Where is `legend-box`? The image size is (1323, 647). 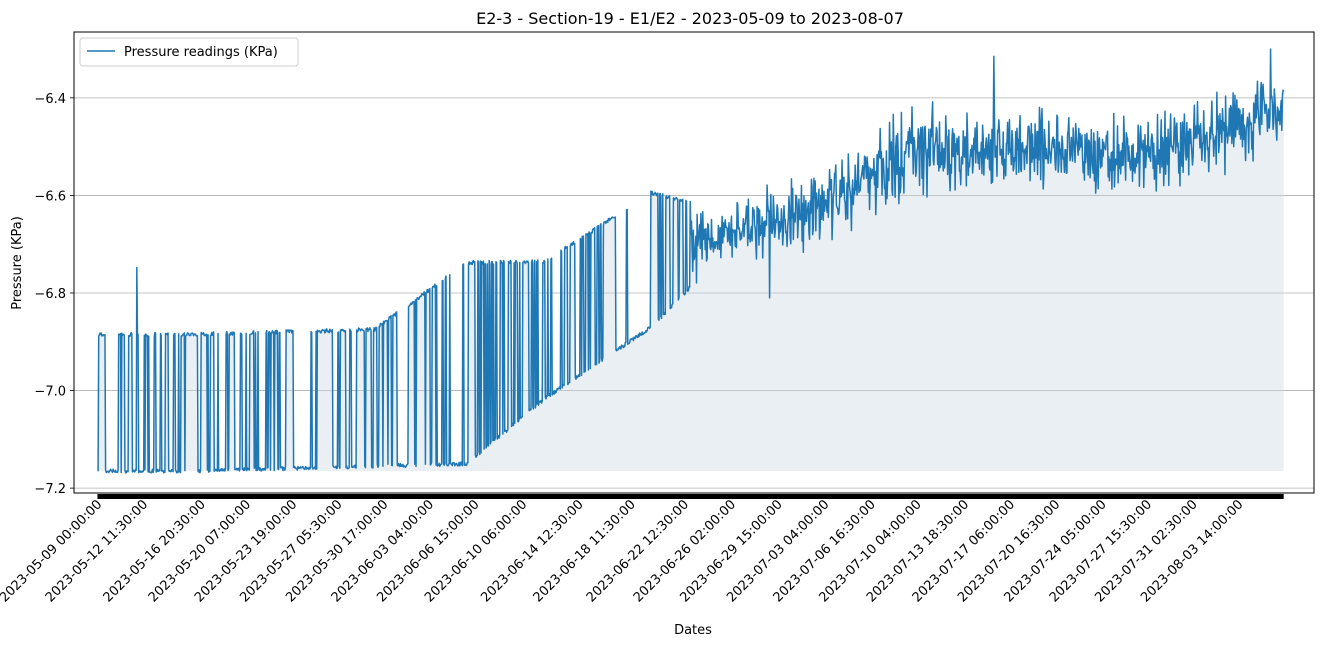 legend-box is located at coordinates (189, 52).